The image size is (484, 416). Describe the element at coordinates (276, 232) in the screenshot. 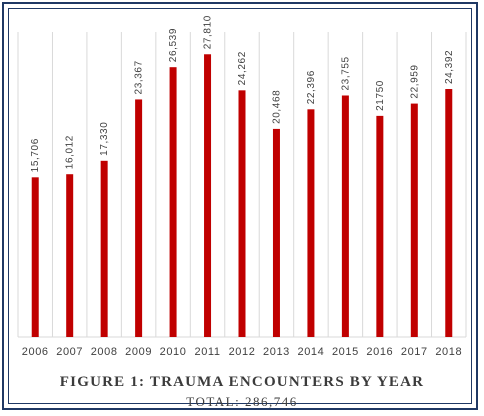

I see `bar-2013` at that location.